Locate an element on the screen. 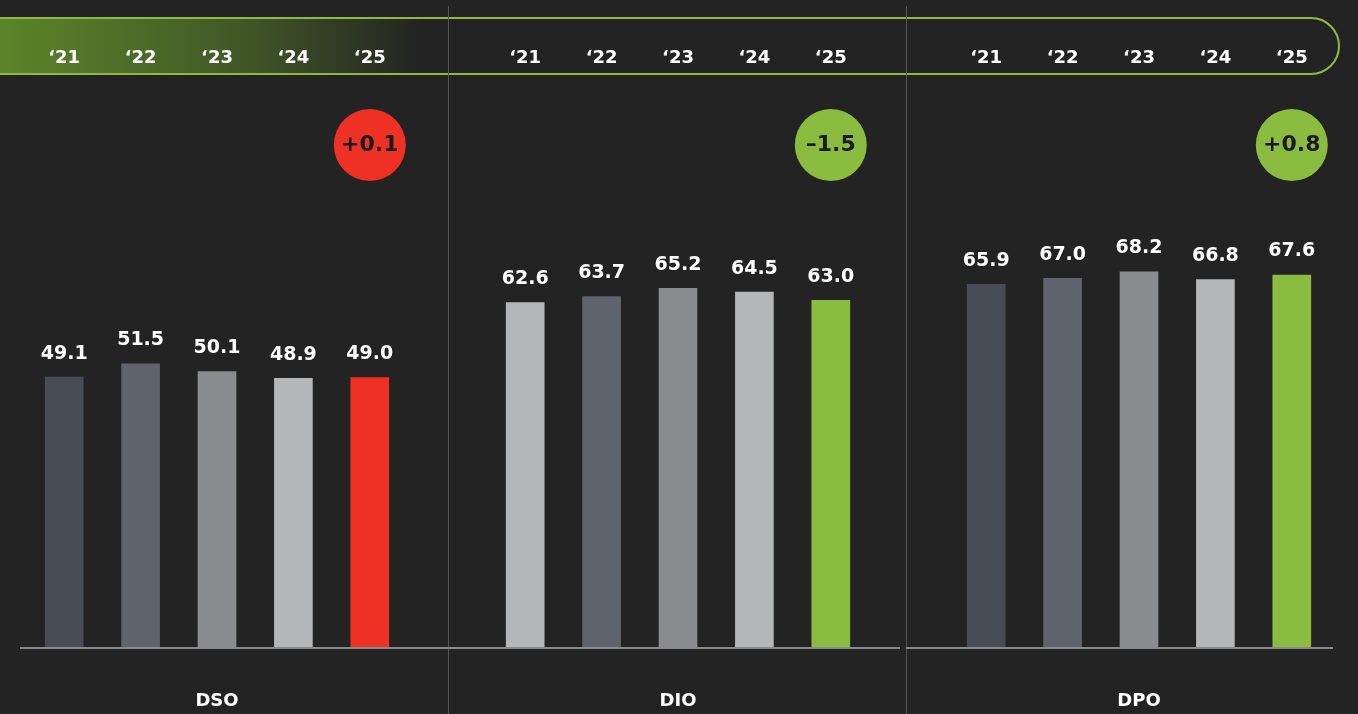  x-axis-title: DPO is located at coordinates (1139, 699).